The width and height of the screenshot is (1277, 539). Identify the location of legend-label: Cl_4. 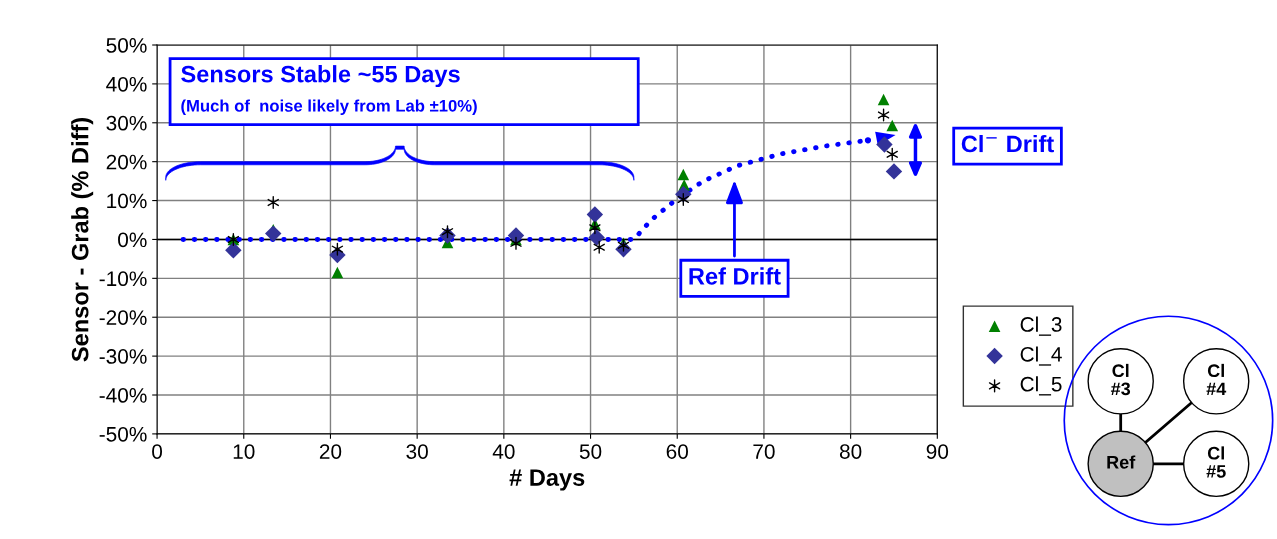
(1041, 356).